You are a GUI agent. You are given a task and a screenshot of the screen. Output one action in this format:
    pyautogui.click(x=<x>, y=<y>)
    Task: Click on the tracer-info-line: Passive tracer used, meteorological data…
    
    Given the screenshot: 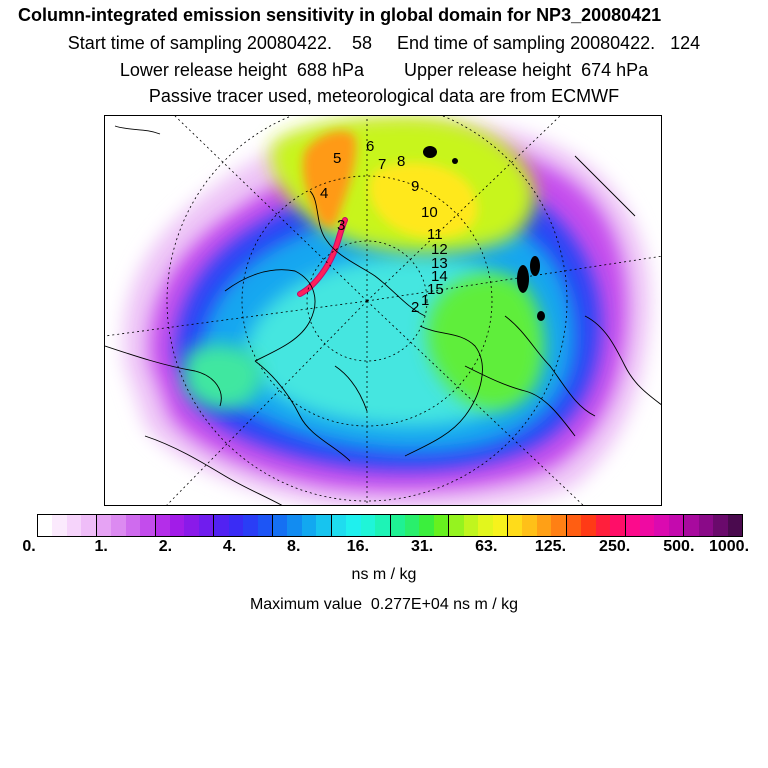 What is the action you would take?
    pyautogui.click(x=384, y=96)
    